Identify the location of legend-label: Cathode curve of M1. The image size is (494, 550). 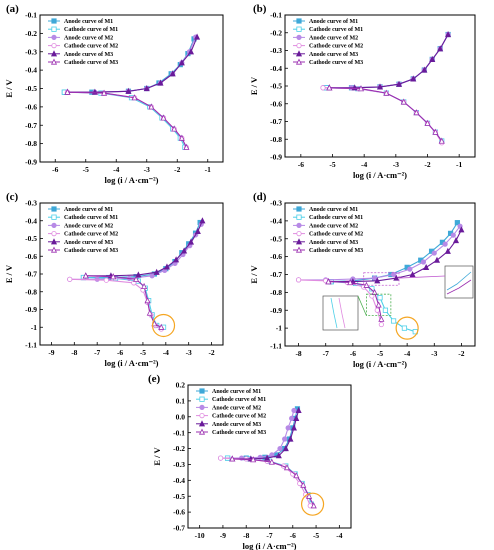
(336, 30).